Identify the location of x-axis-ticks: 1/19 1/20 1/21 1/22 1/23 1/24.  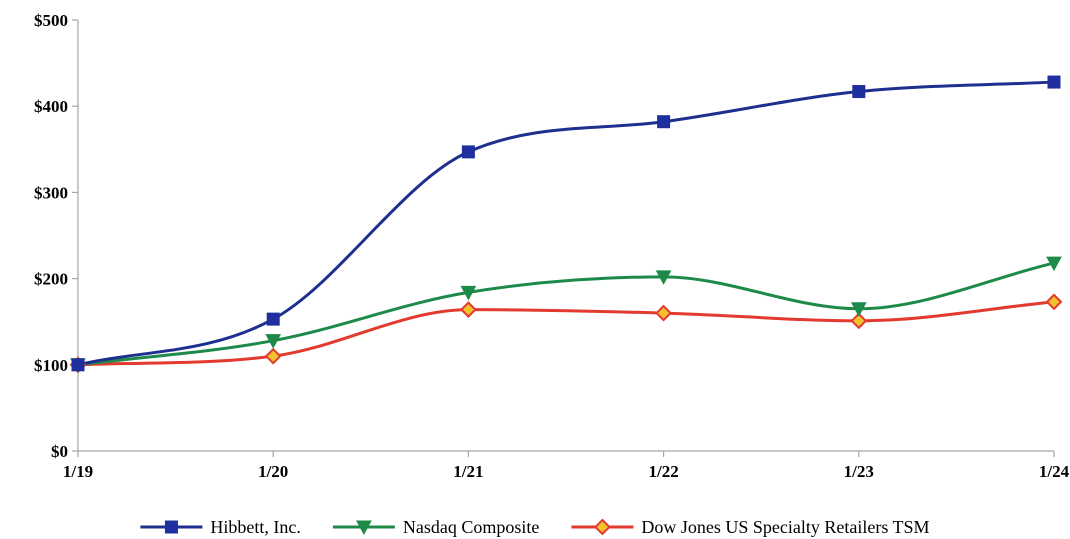
(566, 466).